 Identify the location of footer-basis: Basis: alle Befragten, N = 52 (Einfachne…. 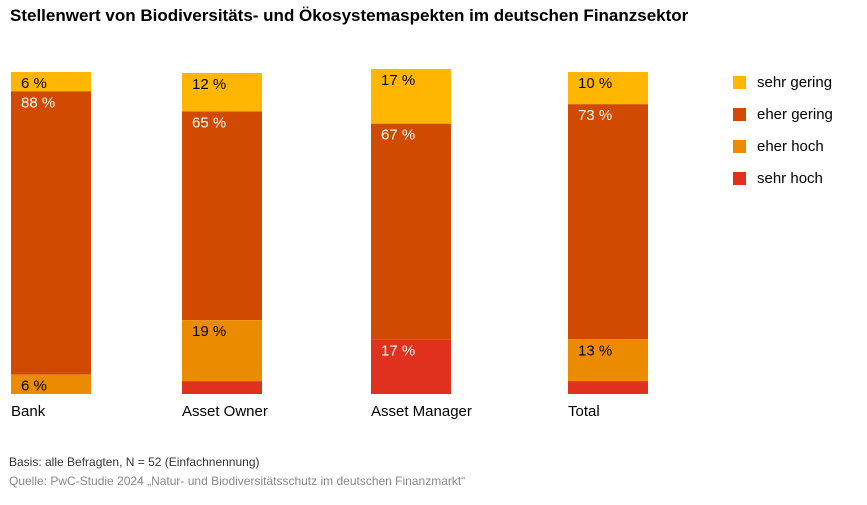
(134, 462).